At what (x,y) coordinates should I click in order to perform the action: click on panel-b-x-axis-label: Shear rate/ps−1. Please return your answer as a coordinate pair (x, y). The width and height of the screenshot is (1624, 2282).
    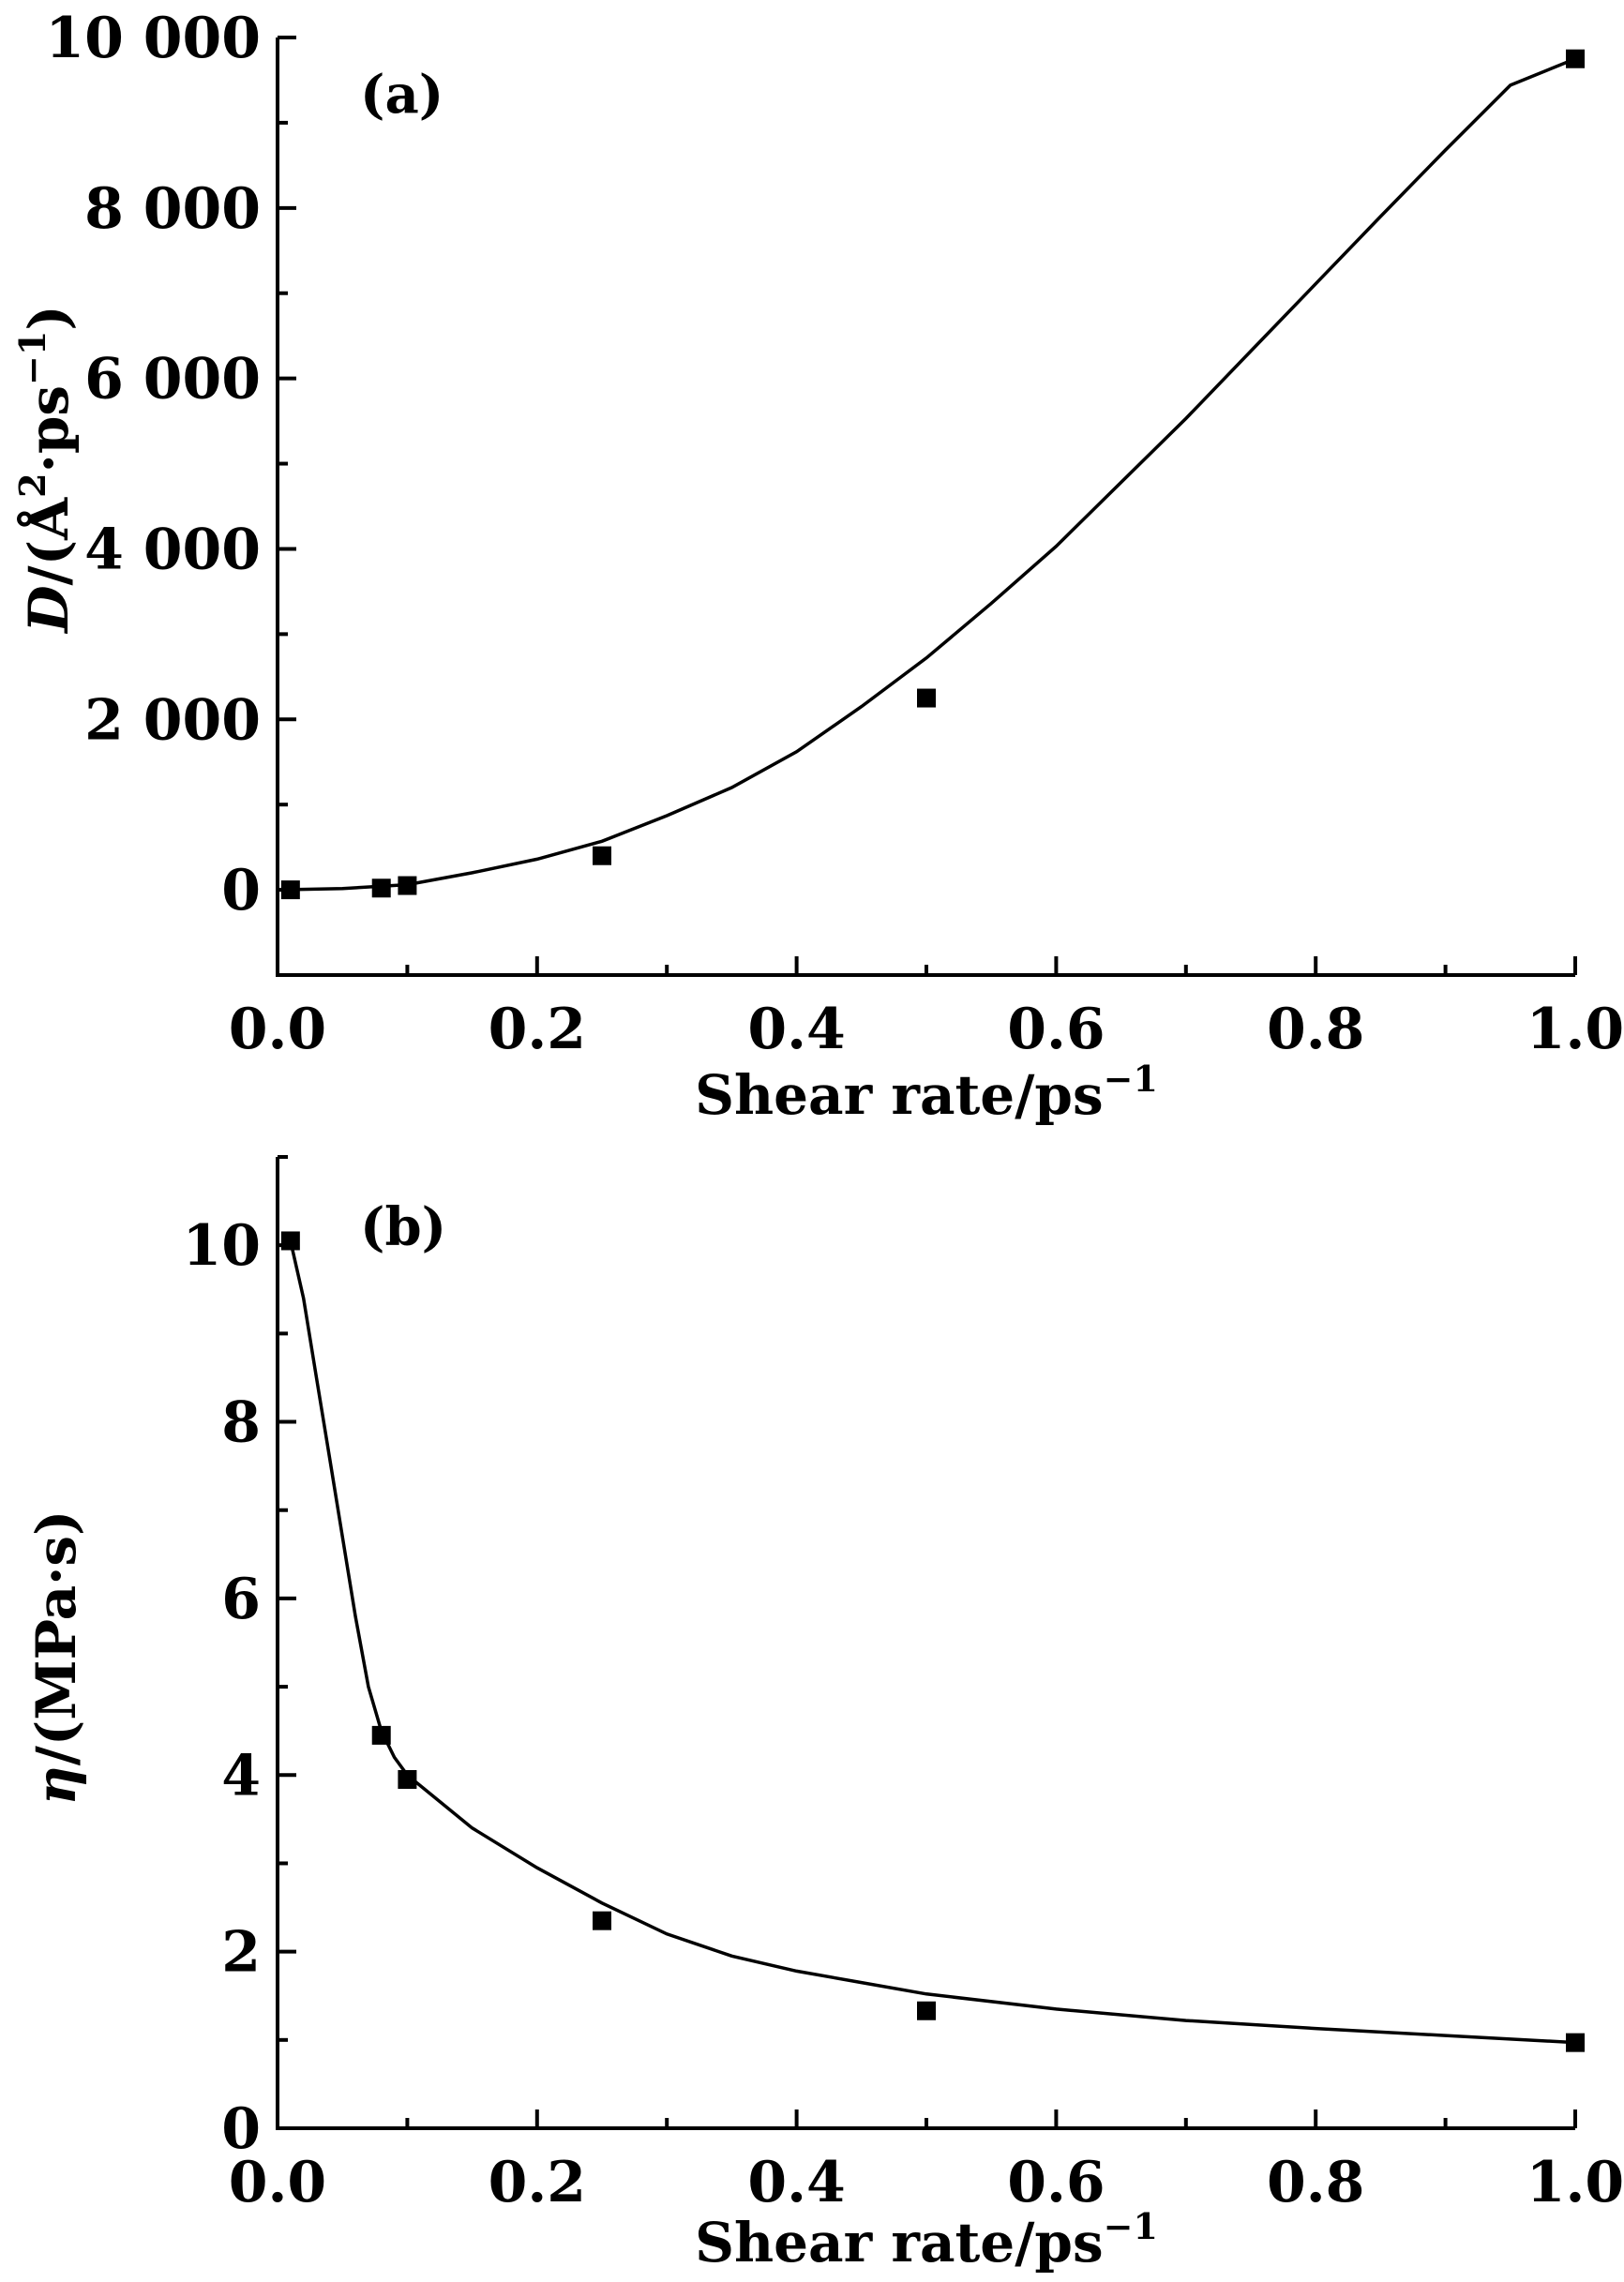
    Looking at the image, I should click on (926, 2239).